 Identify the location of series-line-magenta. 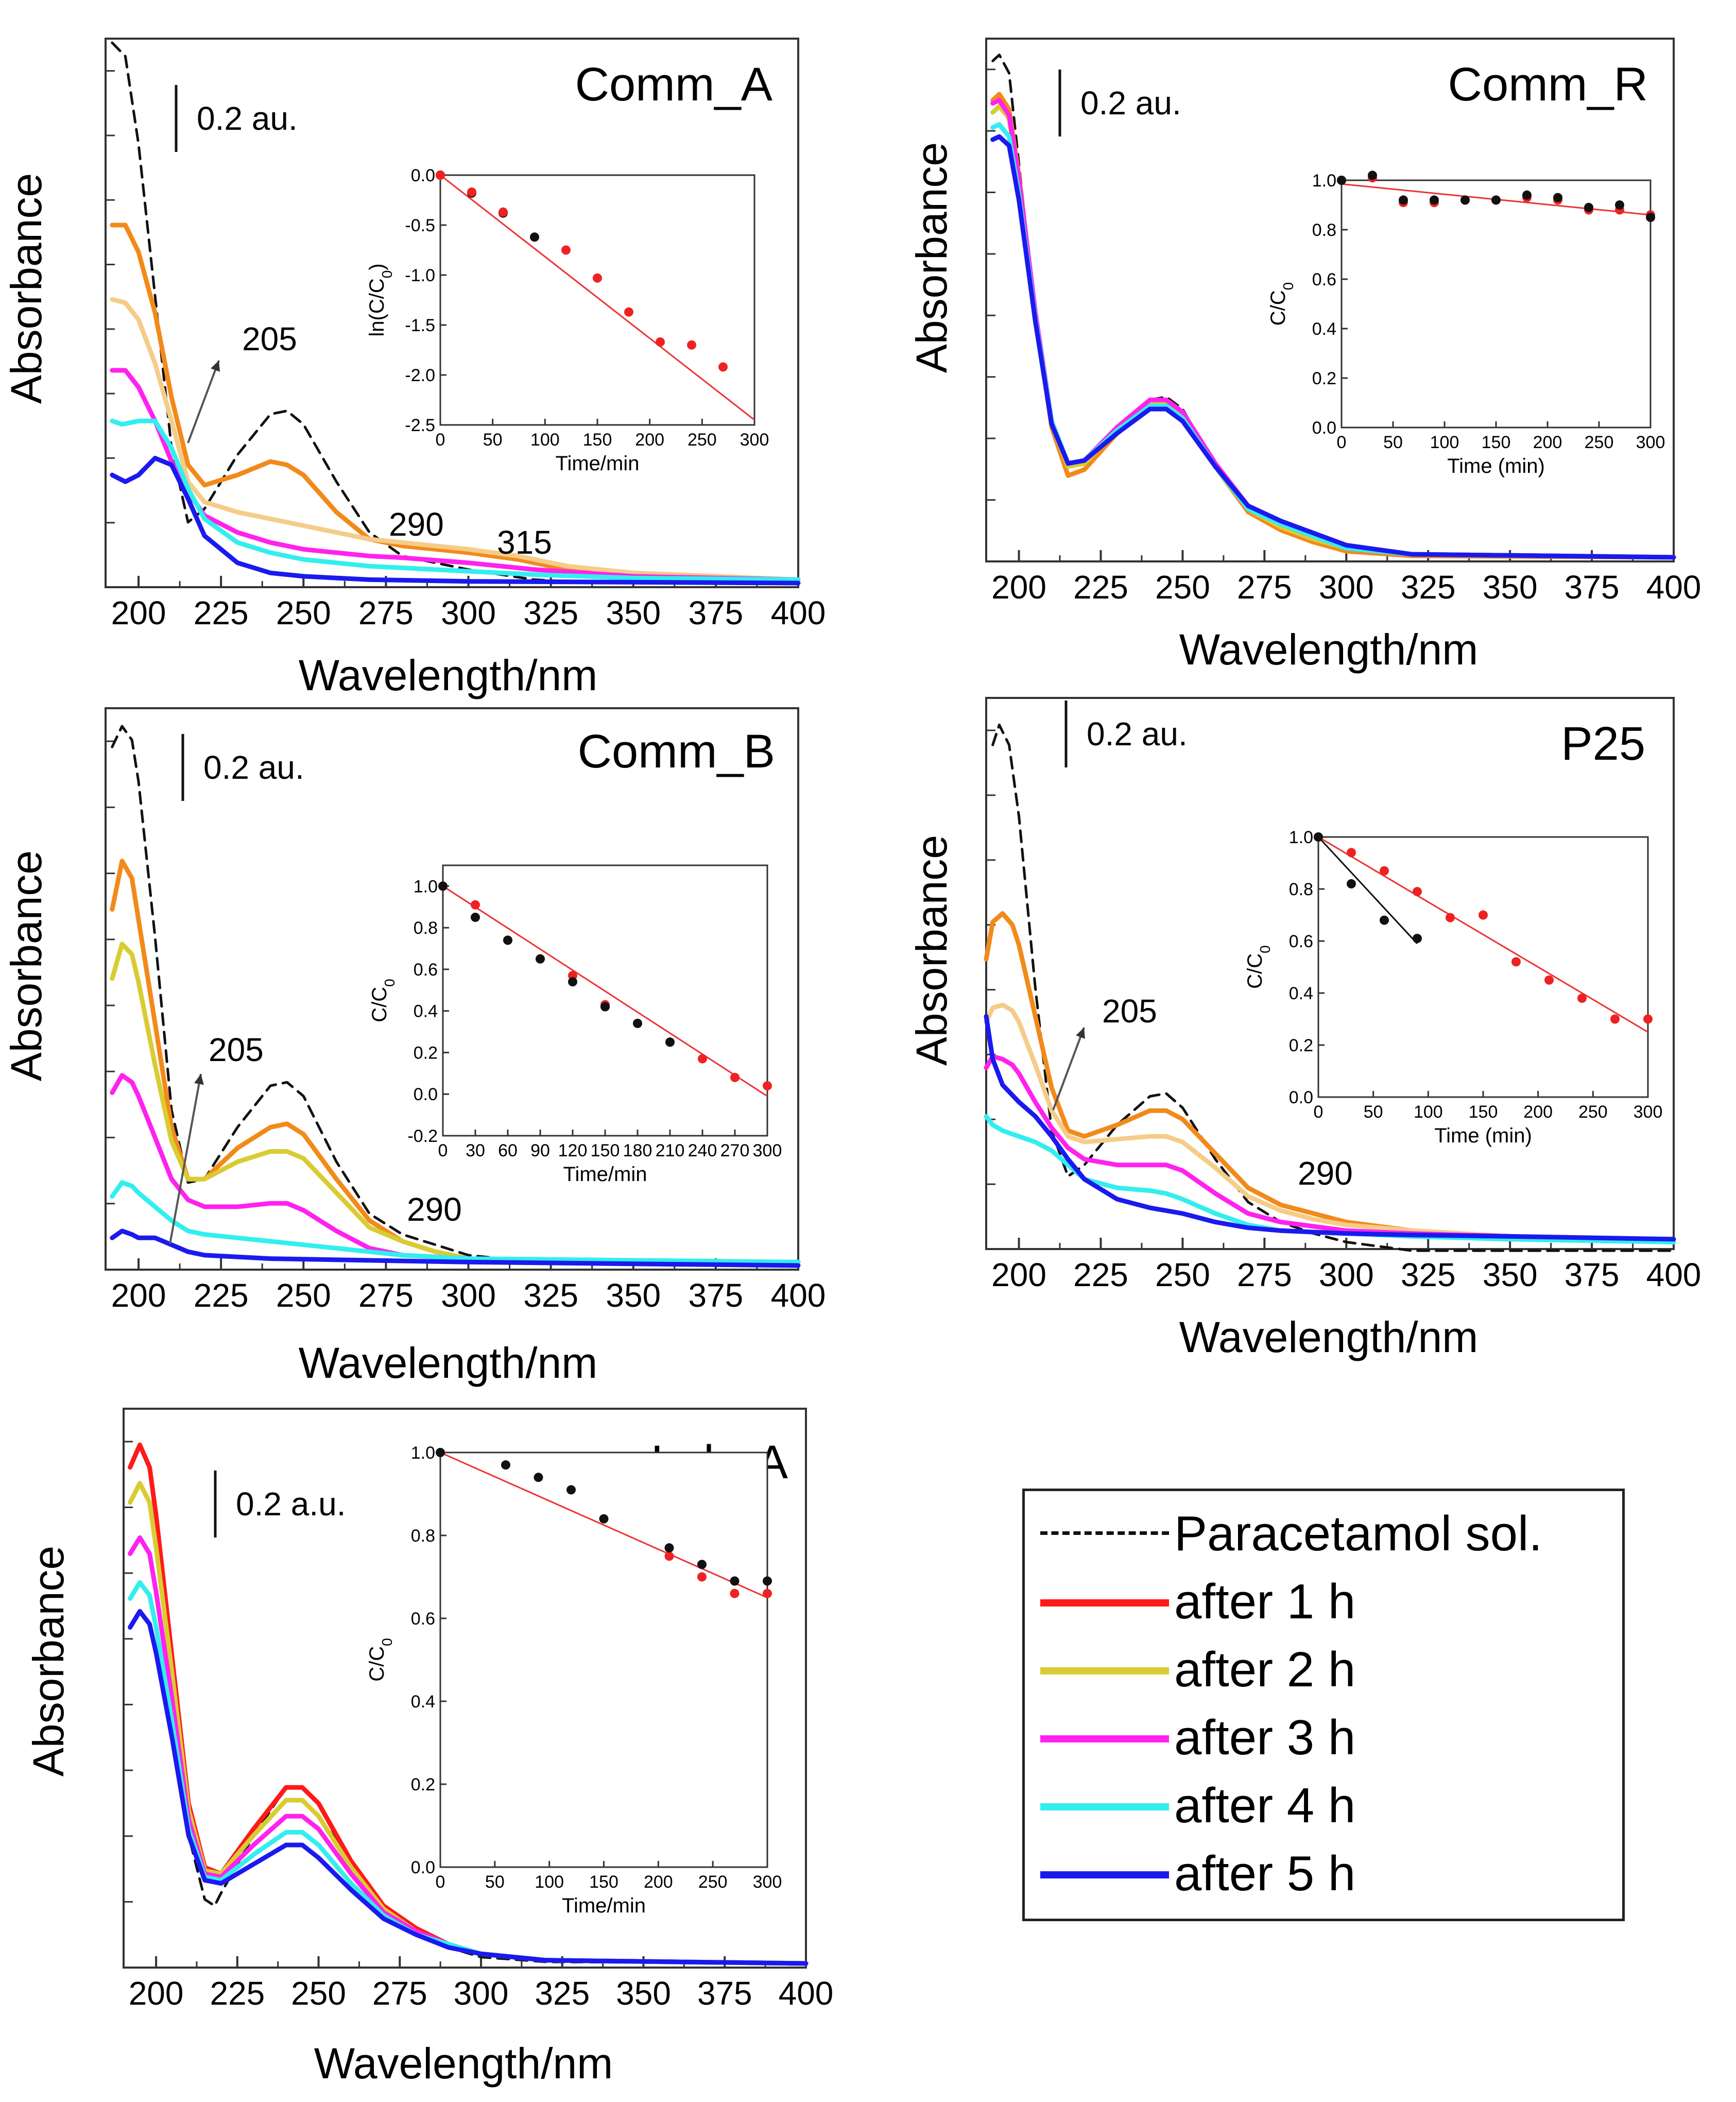
(456, 475).